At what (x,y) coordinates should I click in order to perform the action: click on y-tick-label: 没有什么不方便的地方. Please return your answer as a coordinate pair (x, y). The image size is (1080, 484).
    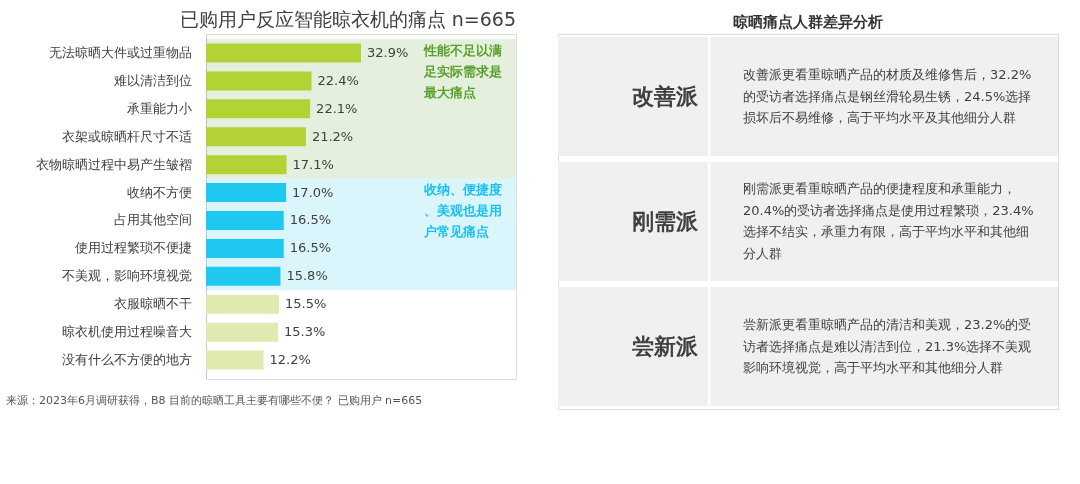
    Looking at the image, I should click on (127, 360).